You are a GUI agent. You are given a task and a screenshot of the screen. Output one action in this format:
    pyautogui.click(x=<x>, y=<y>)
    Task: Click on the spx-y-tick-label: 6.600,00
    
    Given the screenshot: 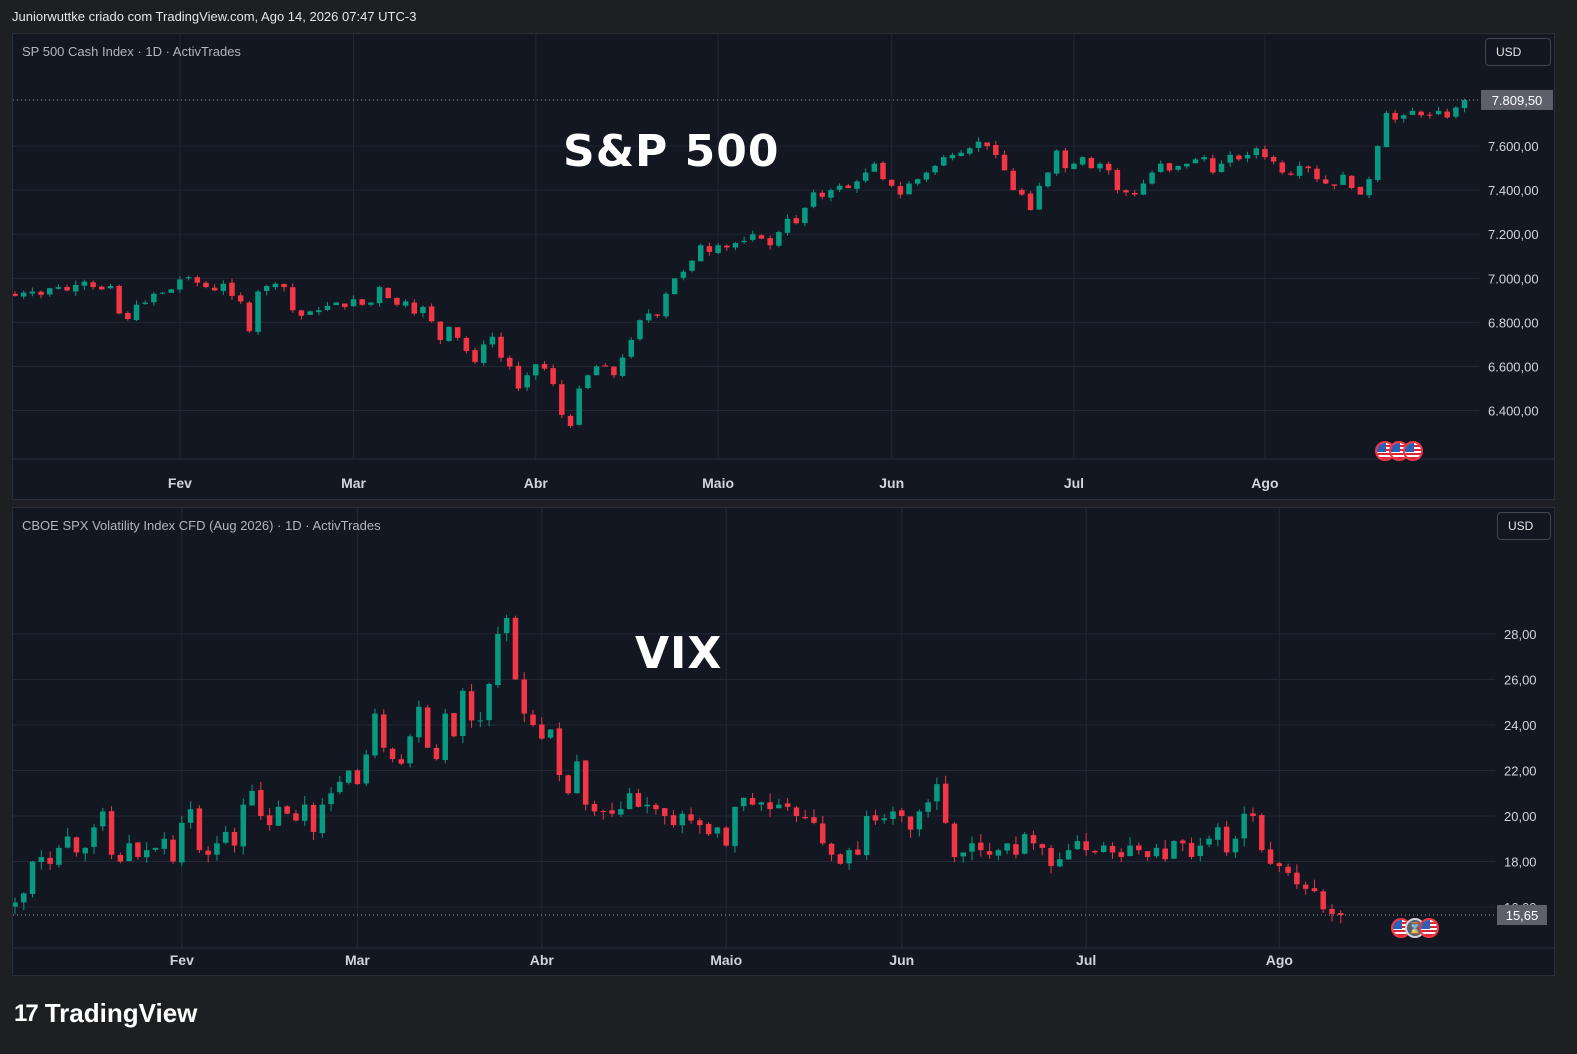 What is the action you would take?
    pyautogui.click(x=1513, y=366)
    